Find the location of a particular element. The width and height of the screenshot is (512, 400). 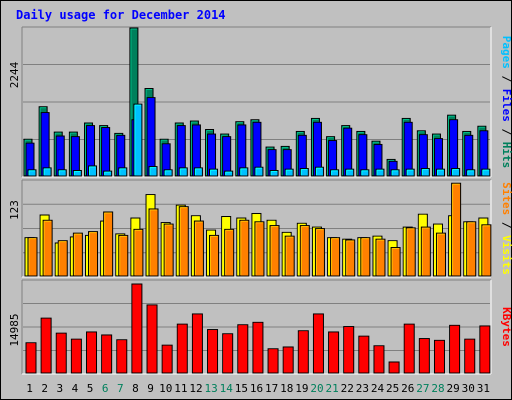

day-tick-label: 30 is located at coordinates (468, 388).